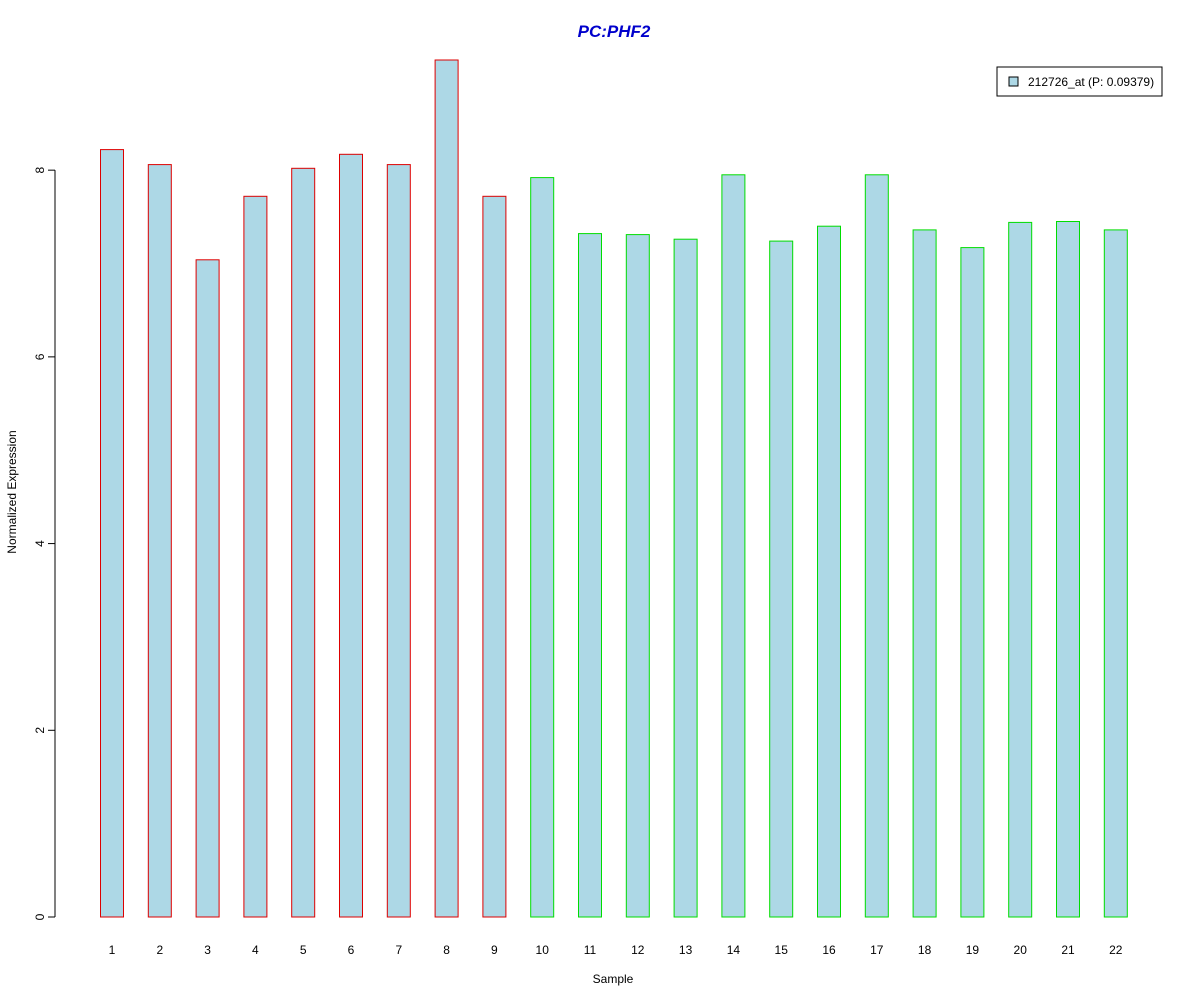  Describe the element at coordinates (398, 950) in the screenshot. I see `x-tick-label: 7` at that location.